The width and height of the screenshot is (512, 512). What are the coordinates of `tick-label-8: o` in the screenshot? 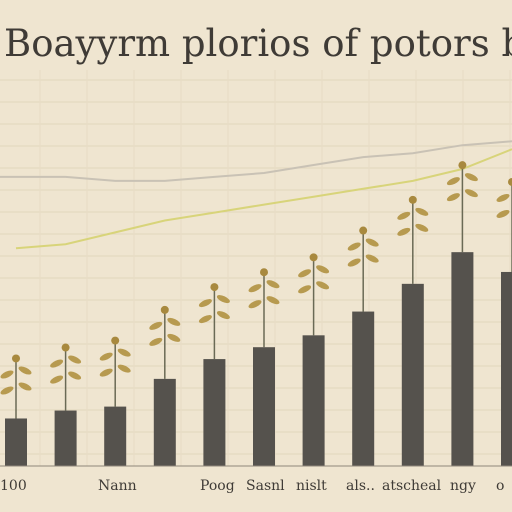 It's located at (500, 486).